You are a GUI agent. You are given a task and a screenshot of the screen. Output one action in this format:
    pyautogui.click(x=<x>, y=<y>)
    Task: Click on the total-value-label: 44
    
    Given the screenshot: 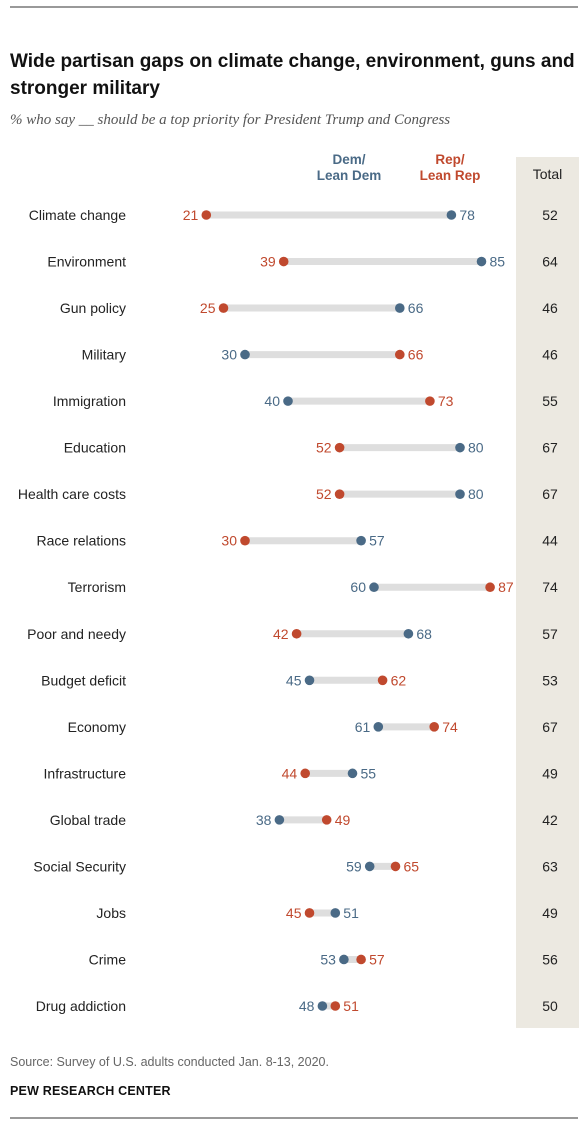 What is the action you would take?
    pyautogui.click(x=550, y=541)
    